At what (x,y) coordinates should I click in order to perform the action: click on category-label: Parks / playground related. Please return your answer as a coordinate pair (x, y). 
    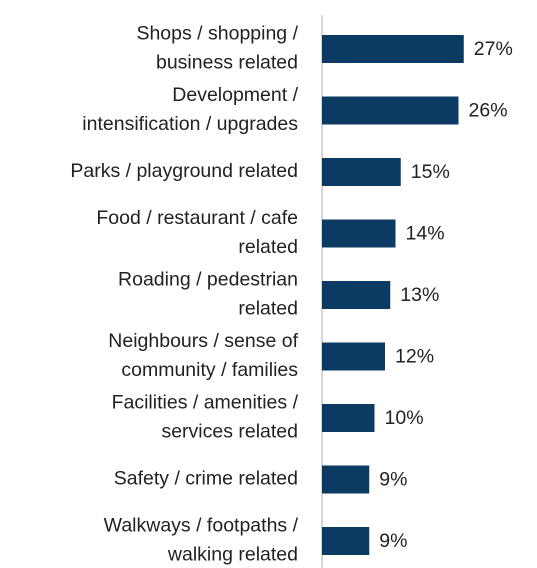
    Looking at the image, I should click on (184, 171).